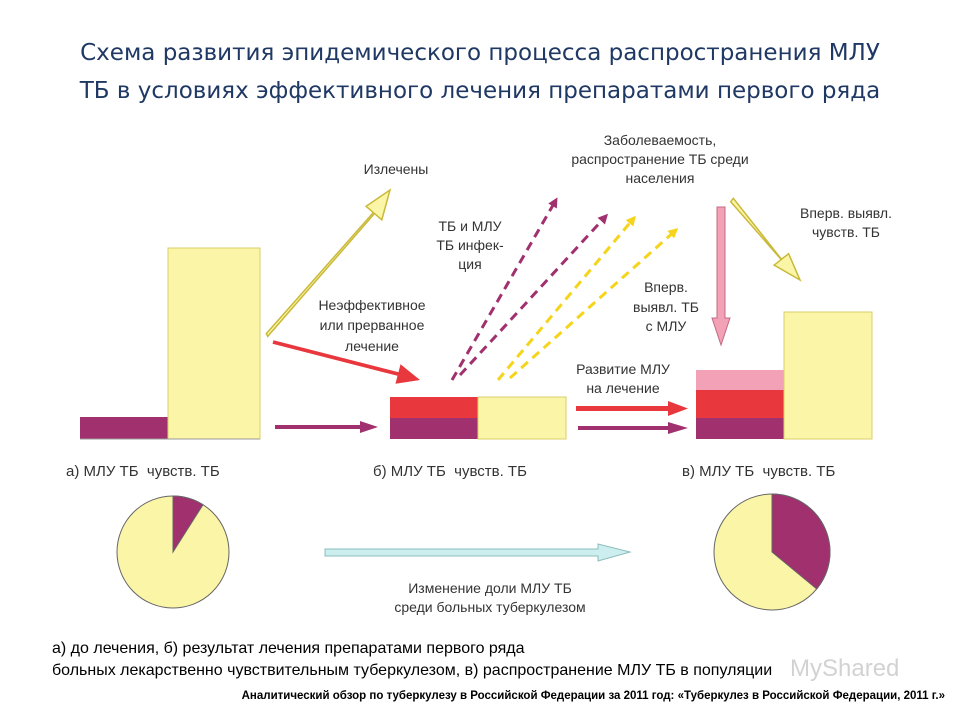  I want to click on pie-a, so click(173, 552).